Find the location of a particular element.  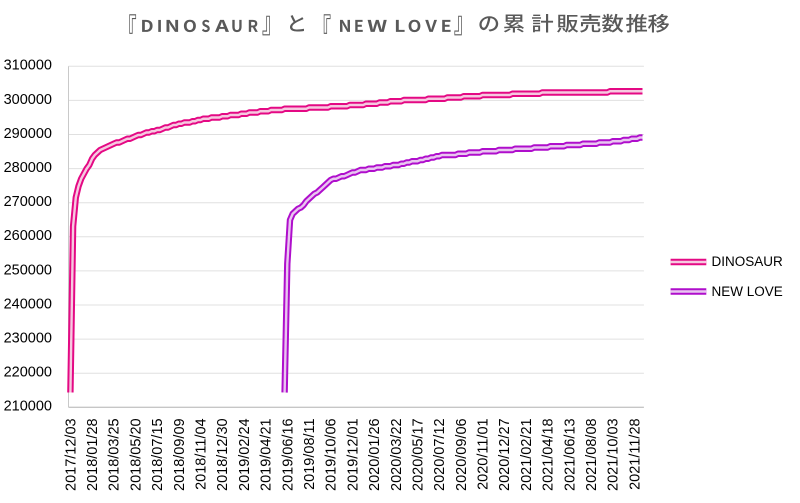

svg-text: 240000 is located at coordinates (28, 304).